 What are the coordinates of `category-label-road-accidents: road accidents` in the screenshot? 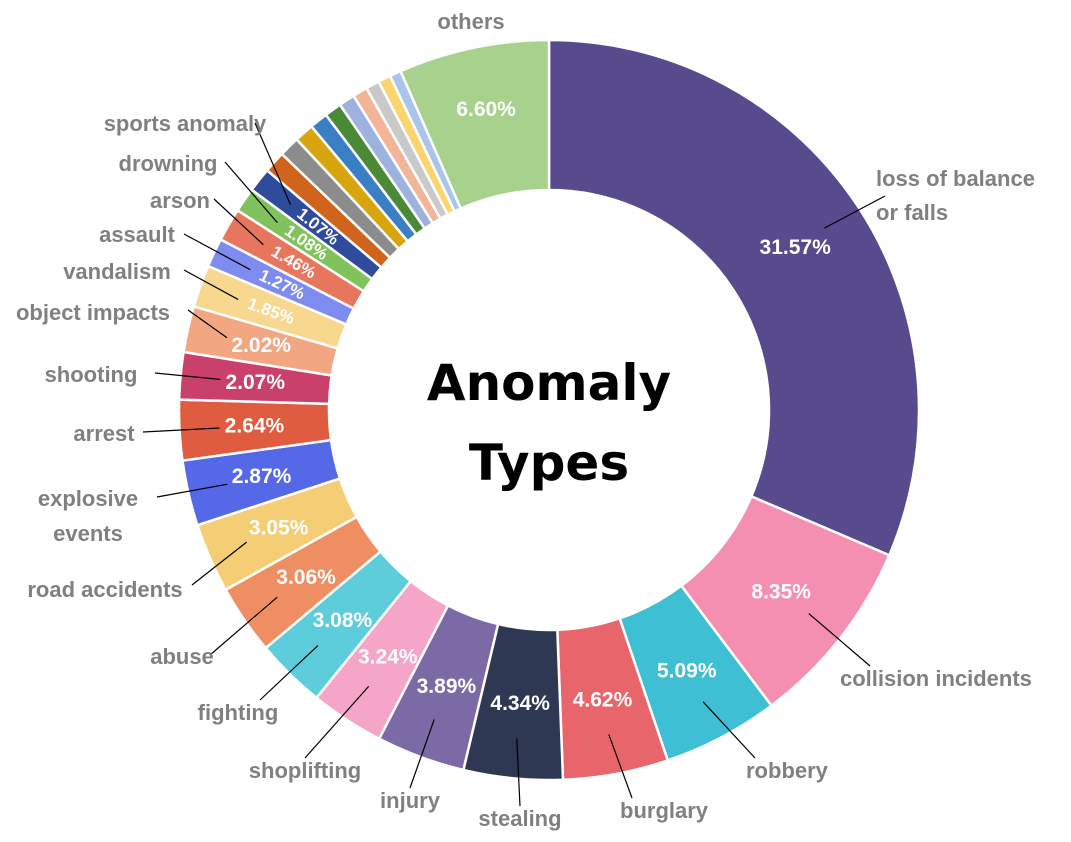 It's located at (104, 589).